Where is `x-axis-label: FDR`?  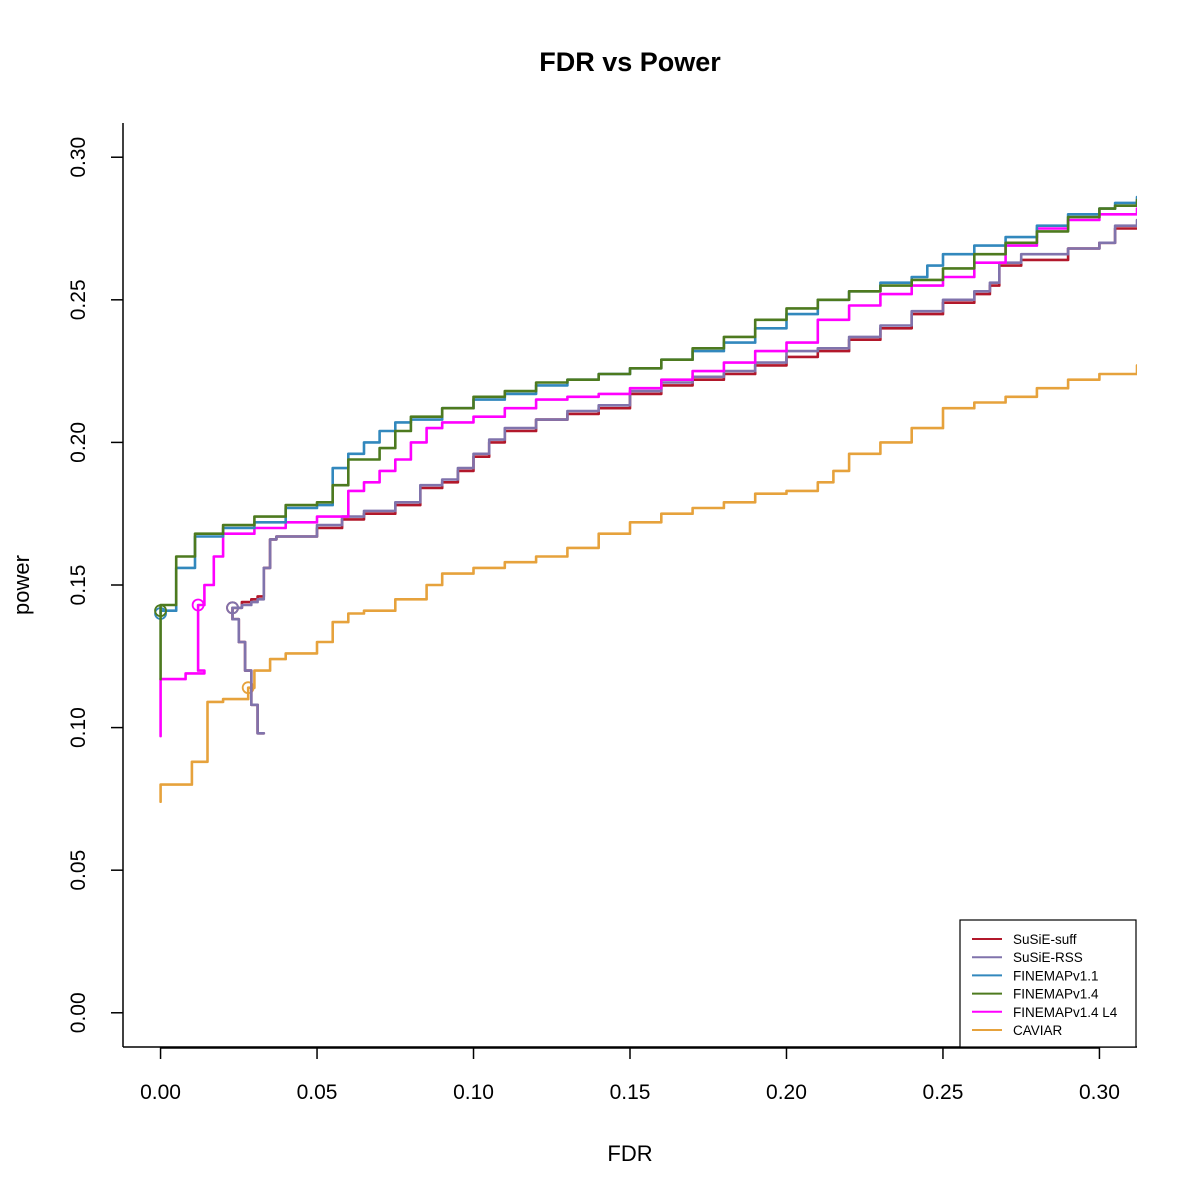
x-axis-label: FDR is located at coordinates (629, 1153).